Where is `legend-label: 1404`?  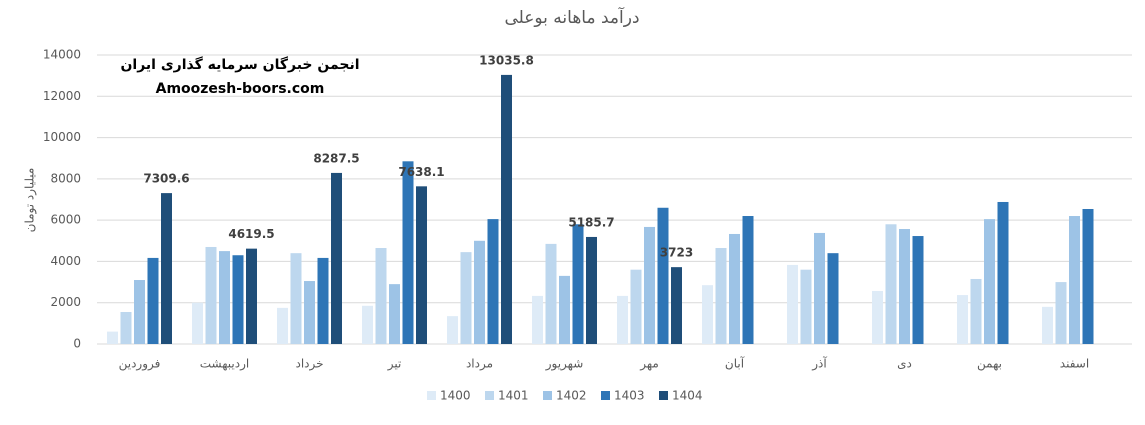
legend-label: 1404 is located at coordinates (687, 396).